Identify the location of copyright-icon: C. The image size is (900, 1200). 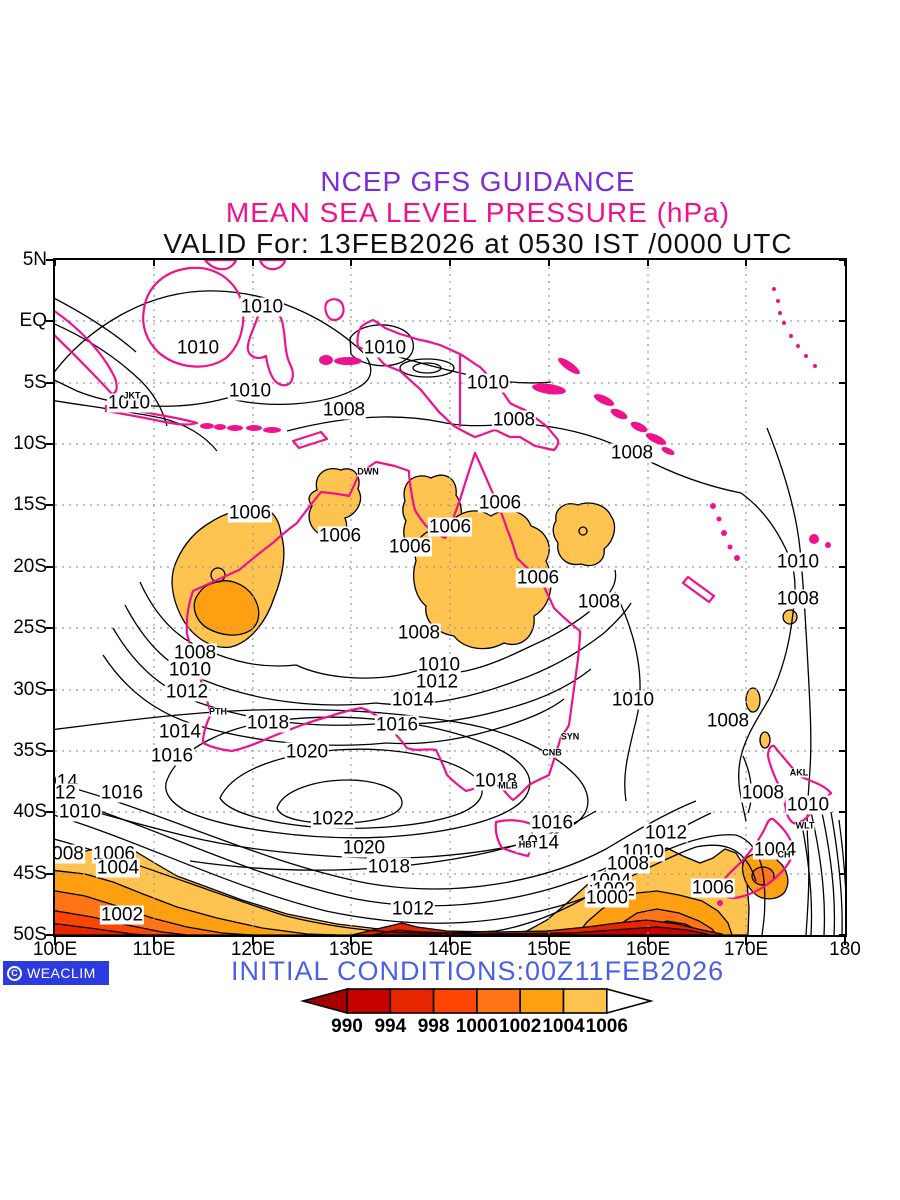
(14, 973).